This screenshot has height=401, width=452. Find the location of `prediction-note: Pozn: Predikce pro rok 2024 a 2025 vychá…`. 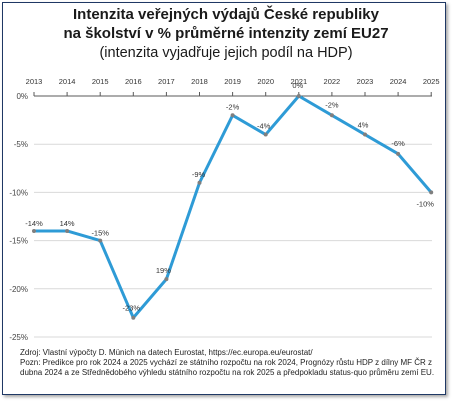

prediction-note: Pozn: Predikce pro rok 2024 a 2025 vychá… is located at coordinates (227, 367).